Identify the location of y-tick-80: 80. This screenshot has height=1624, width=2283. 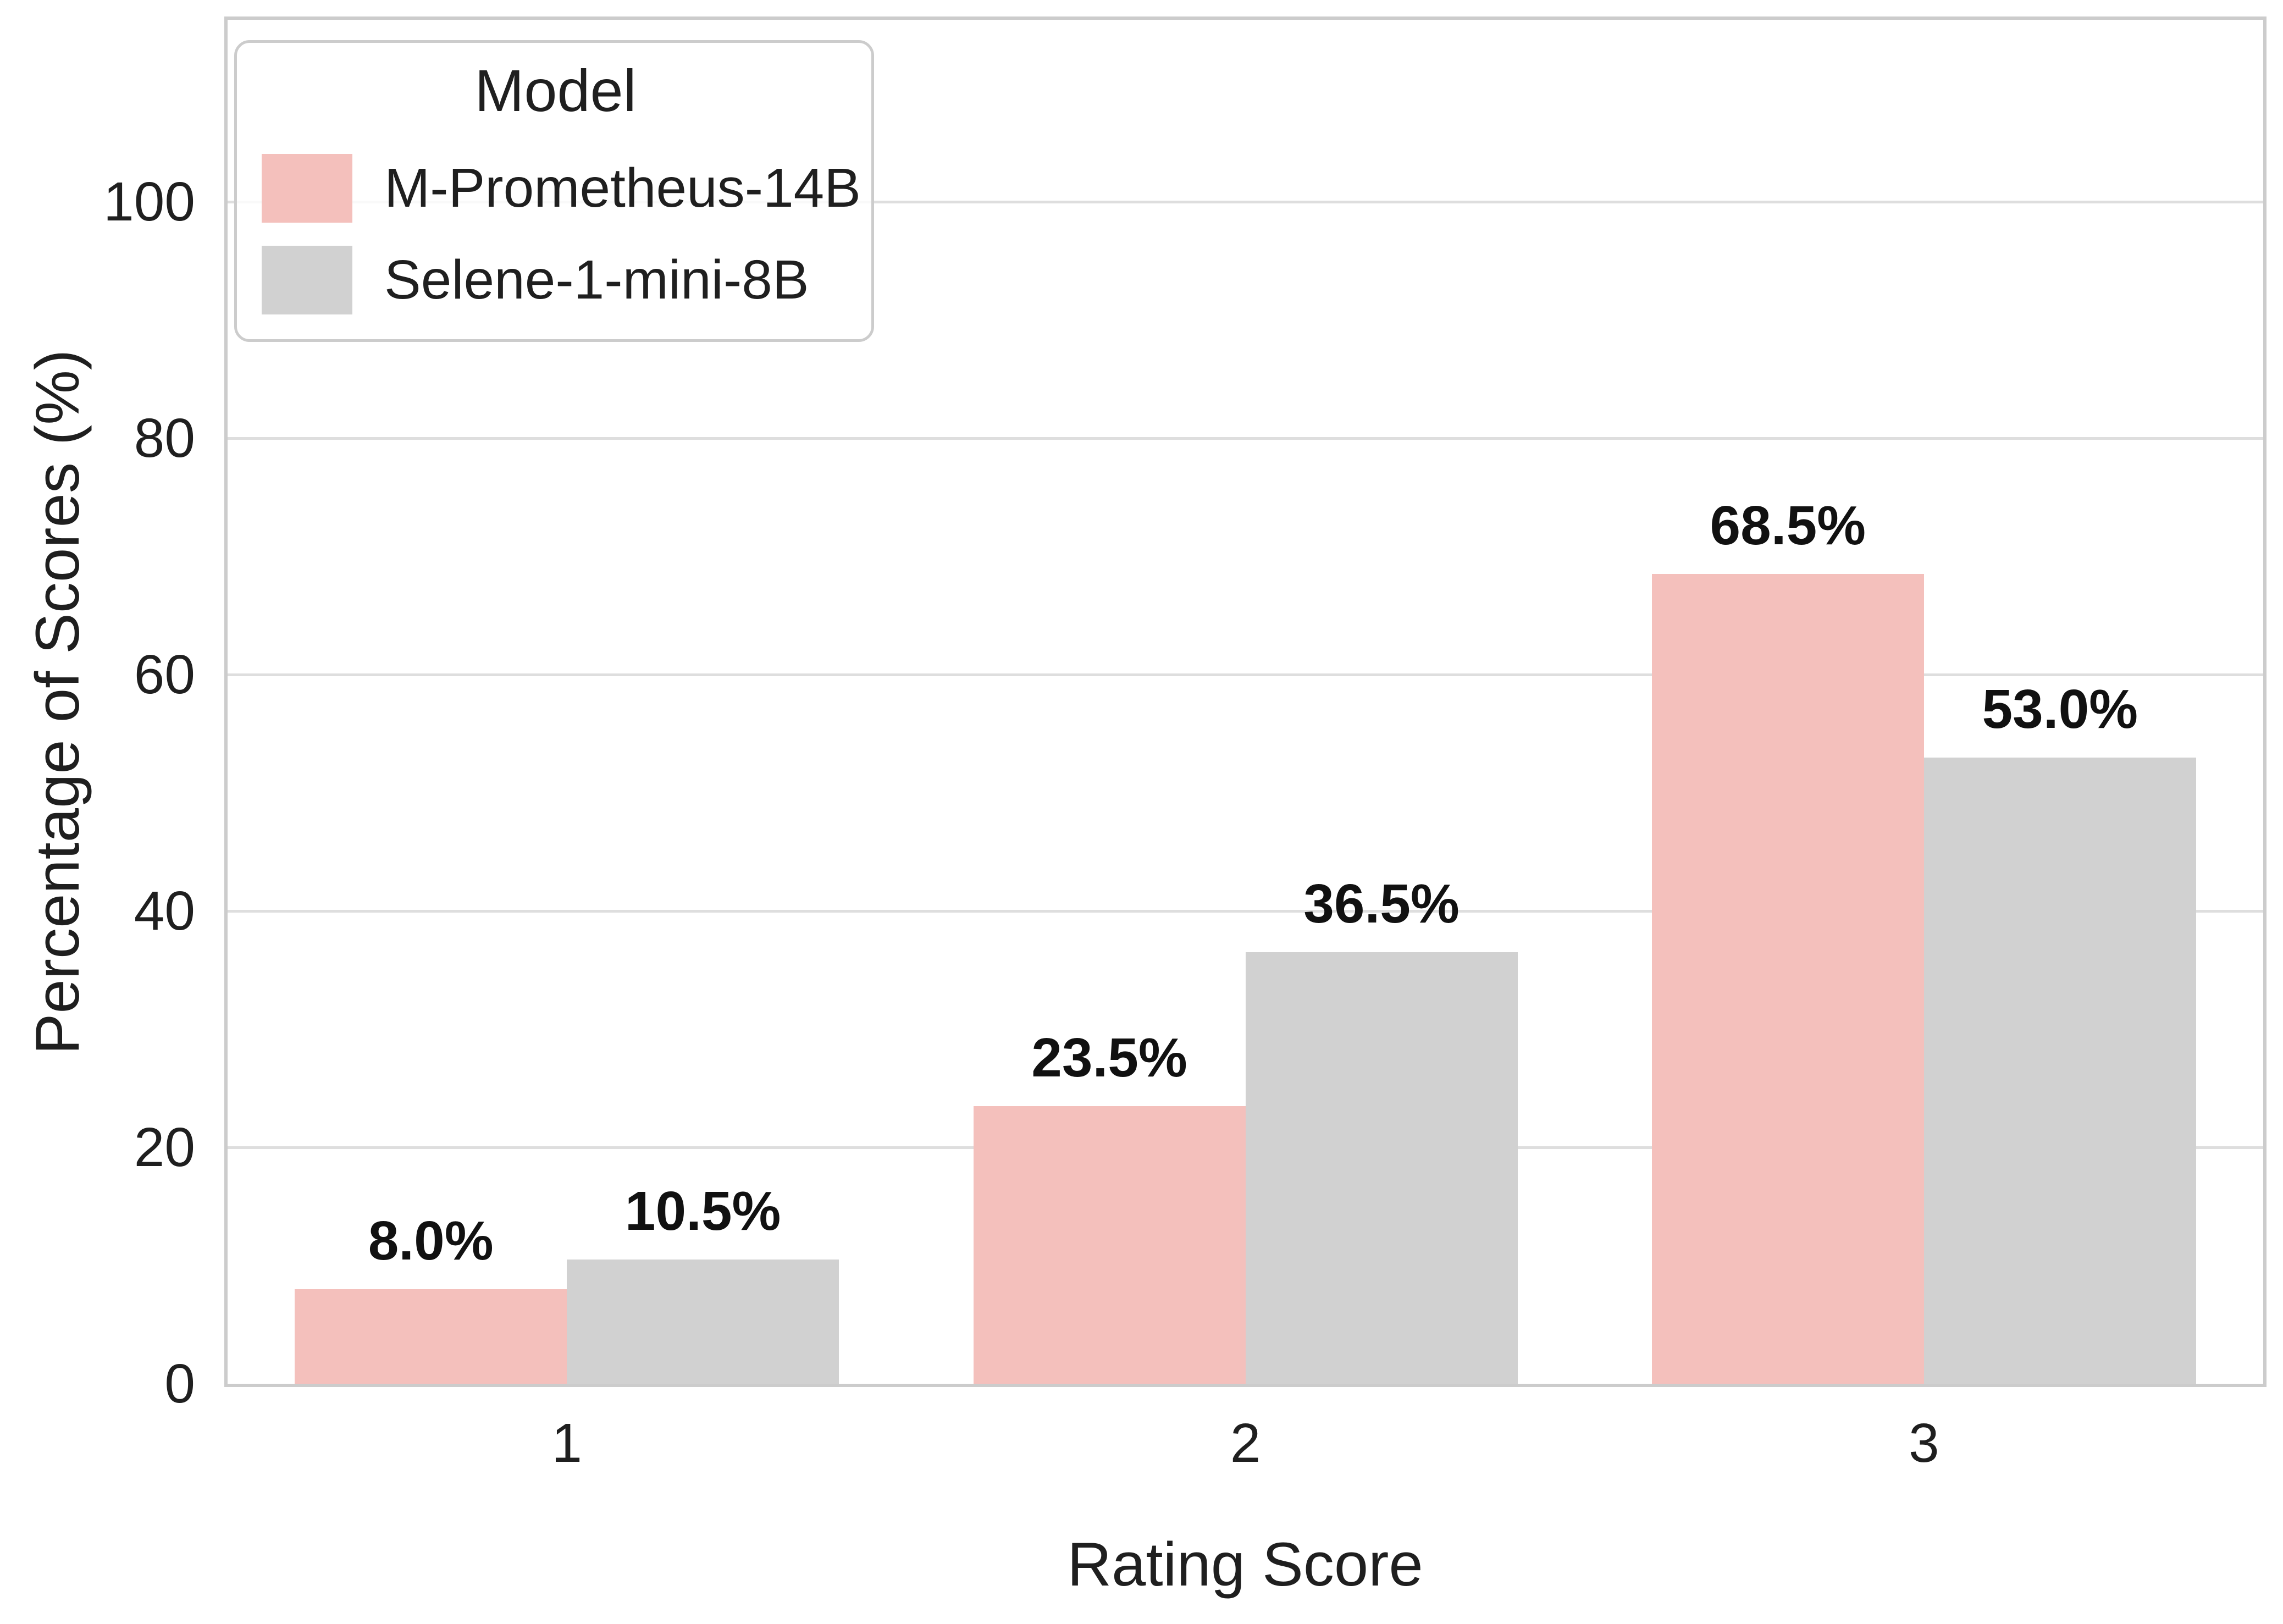
(164, 438).